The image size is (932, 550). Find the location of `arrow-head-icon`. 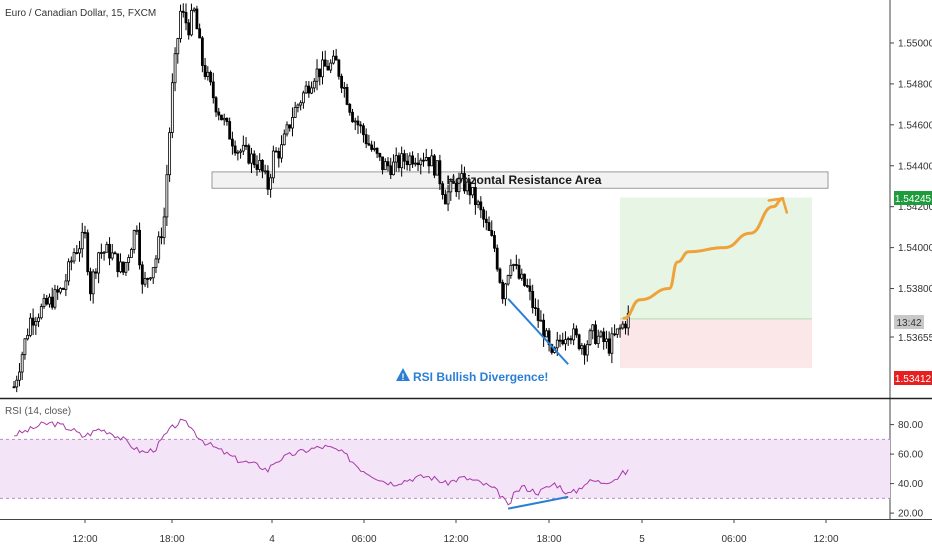

arrow-head-icon is located at coordinates (778, 205).